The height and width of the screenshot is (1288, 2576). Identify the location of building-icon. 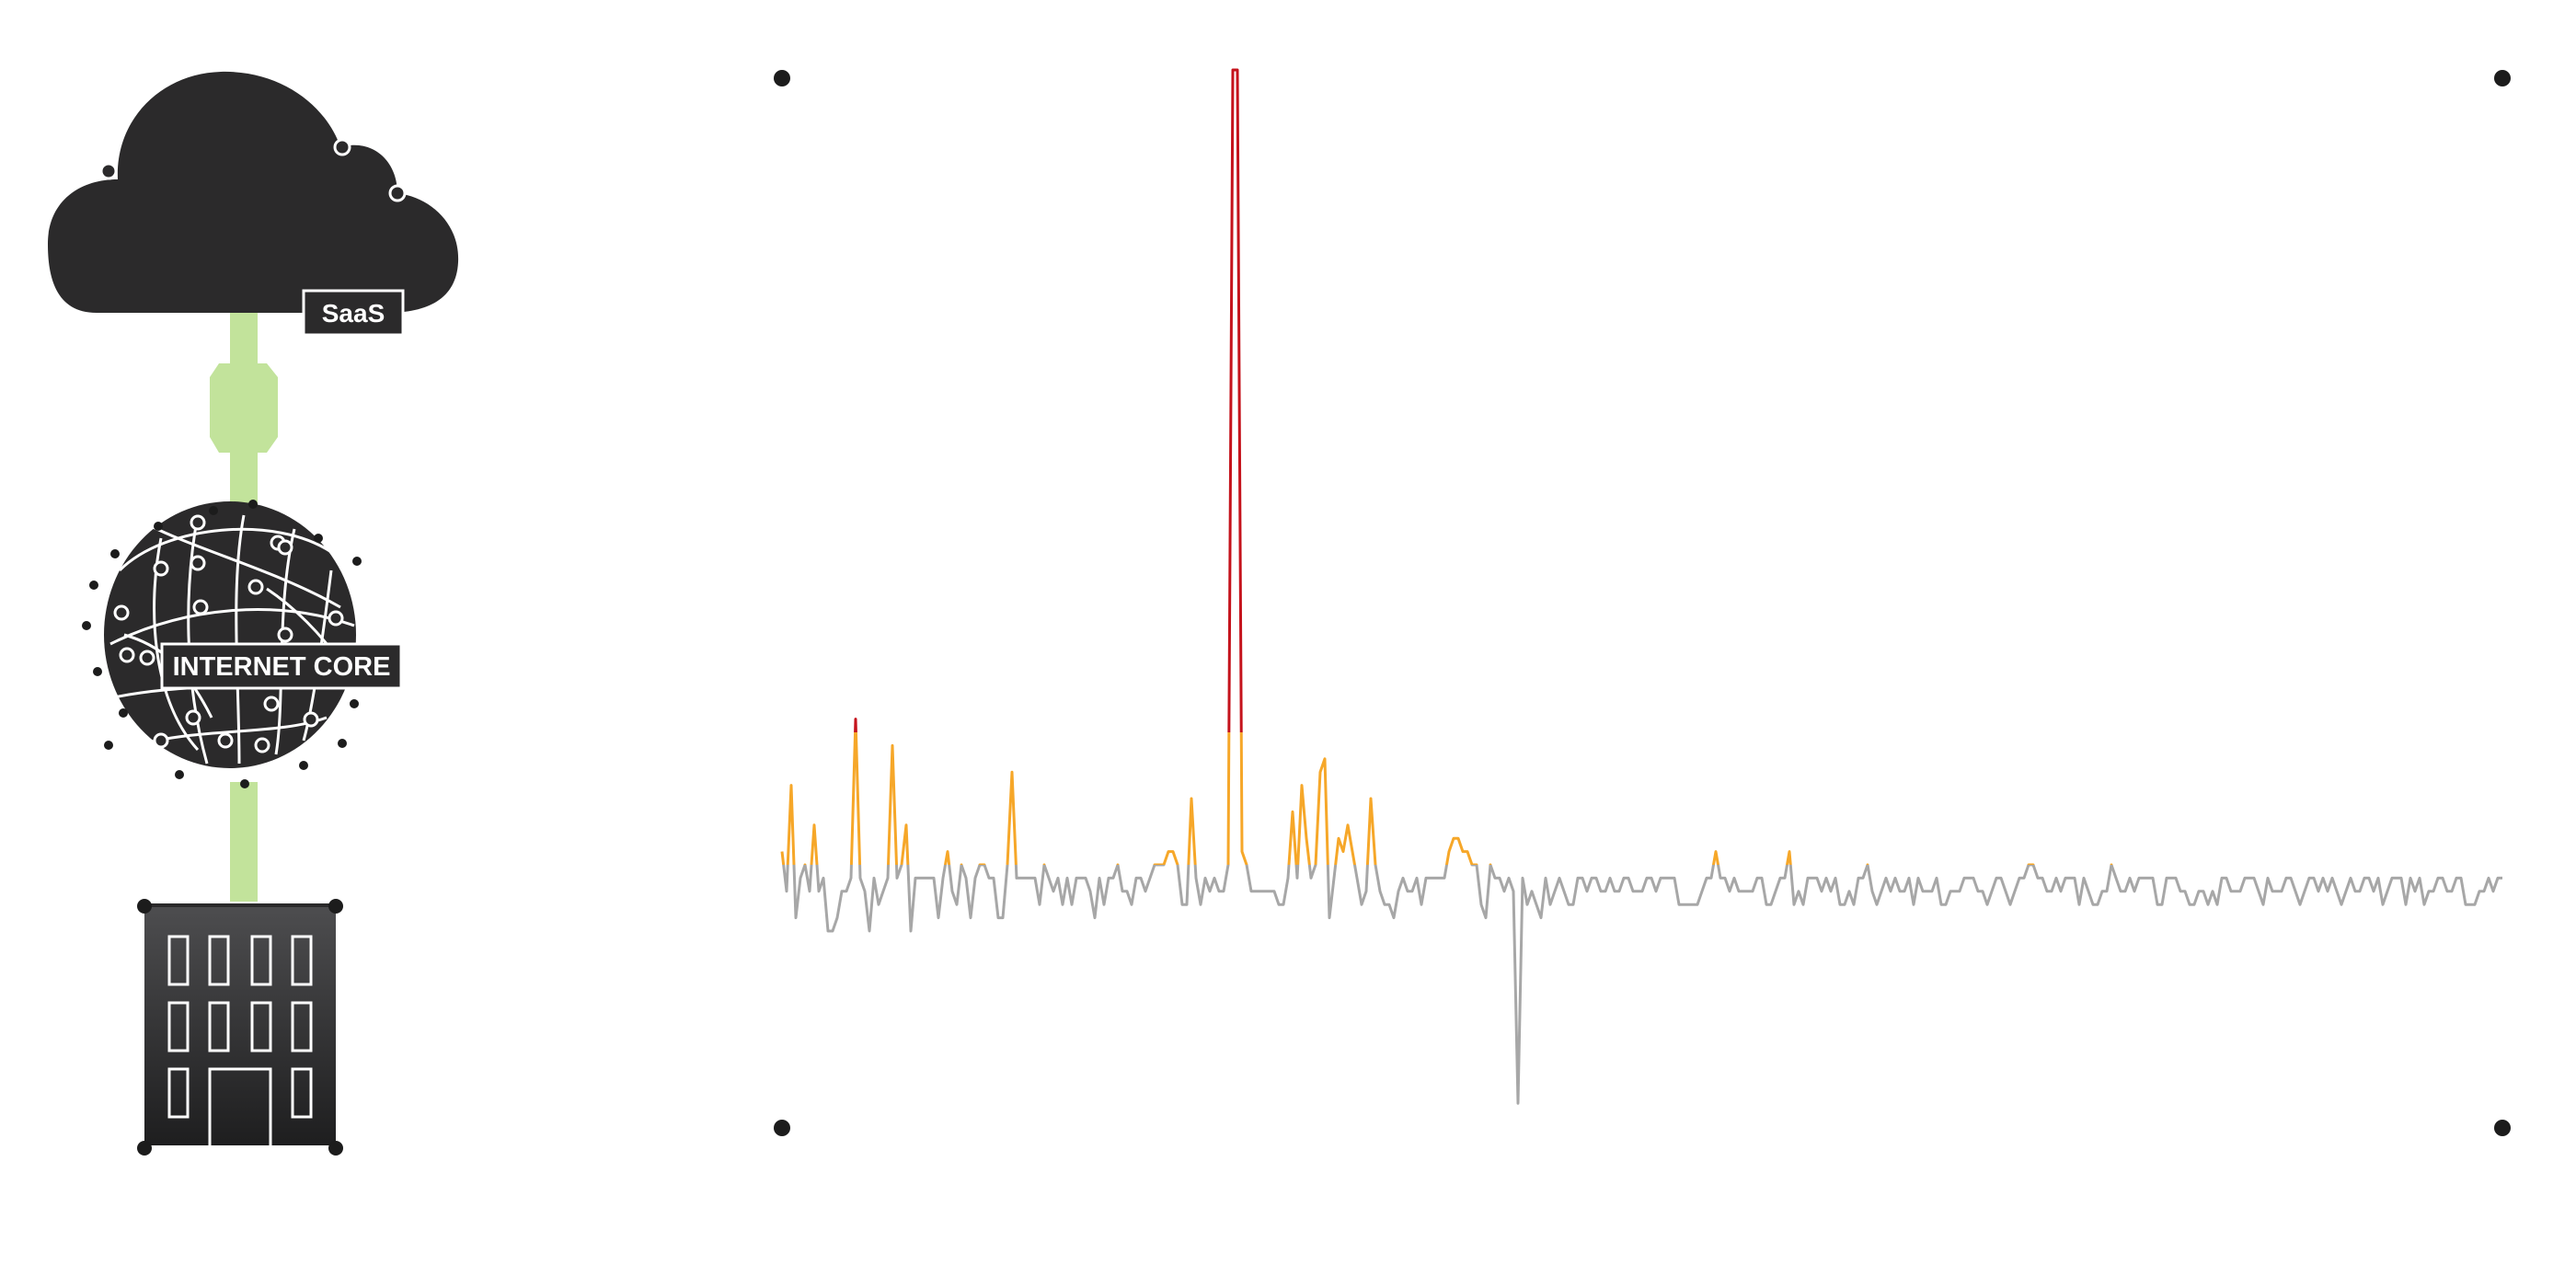
(240, 1027).